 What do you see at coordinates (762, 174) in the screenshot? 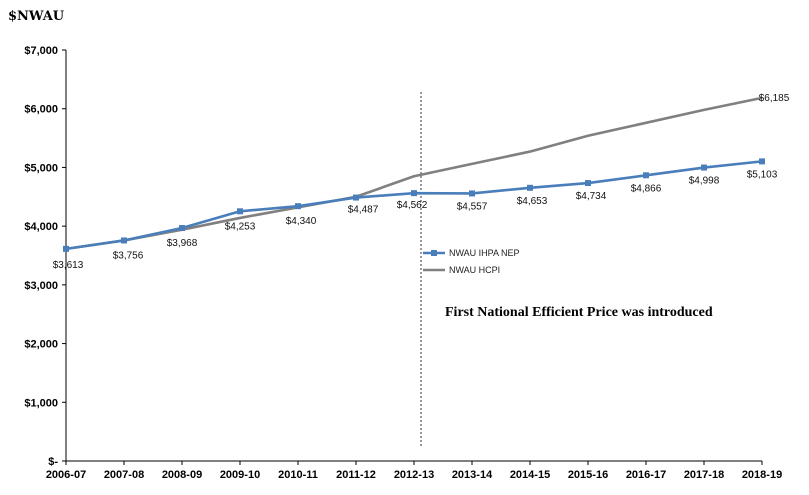
I see `nep-data-label: $5,103` at bounding box center [762, 174].